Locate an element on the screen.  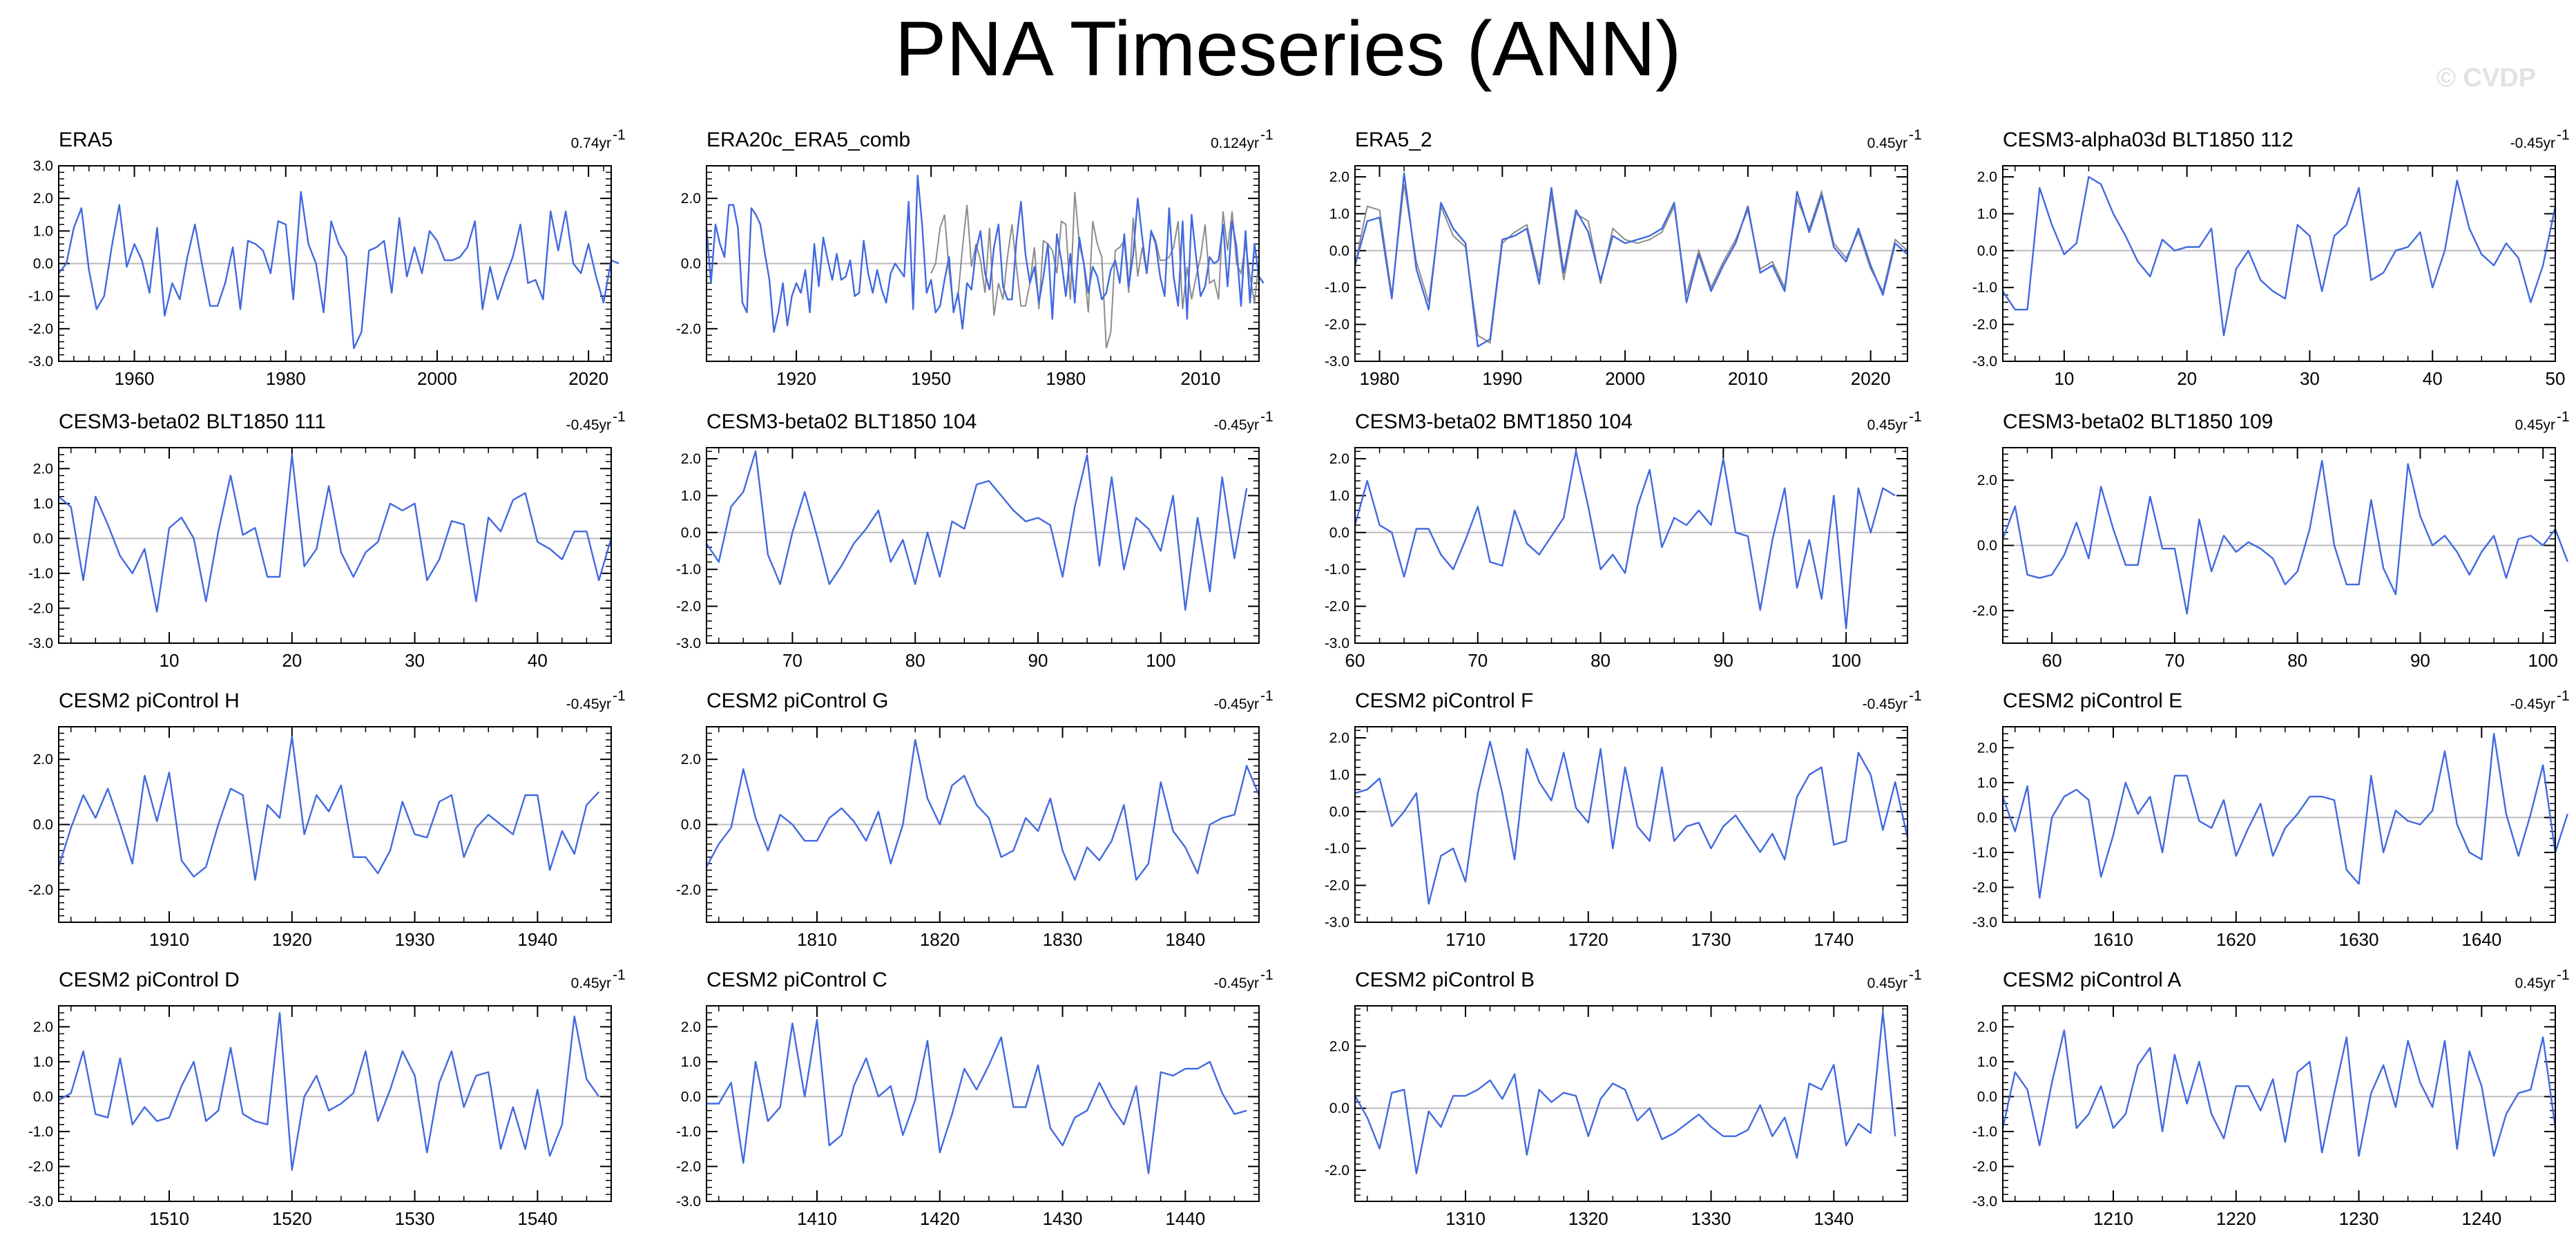
x-tick-label: 1640 is located at coordinates (2481, 939).